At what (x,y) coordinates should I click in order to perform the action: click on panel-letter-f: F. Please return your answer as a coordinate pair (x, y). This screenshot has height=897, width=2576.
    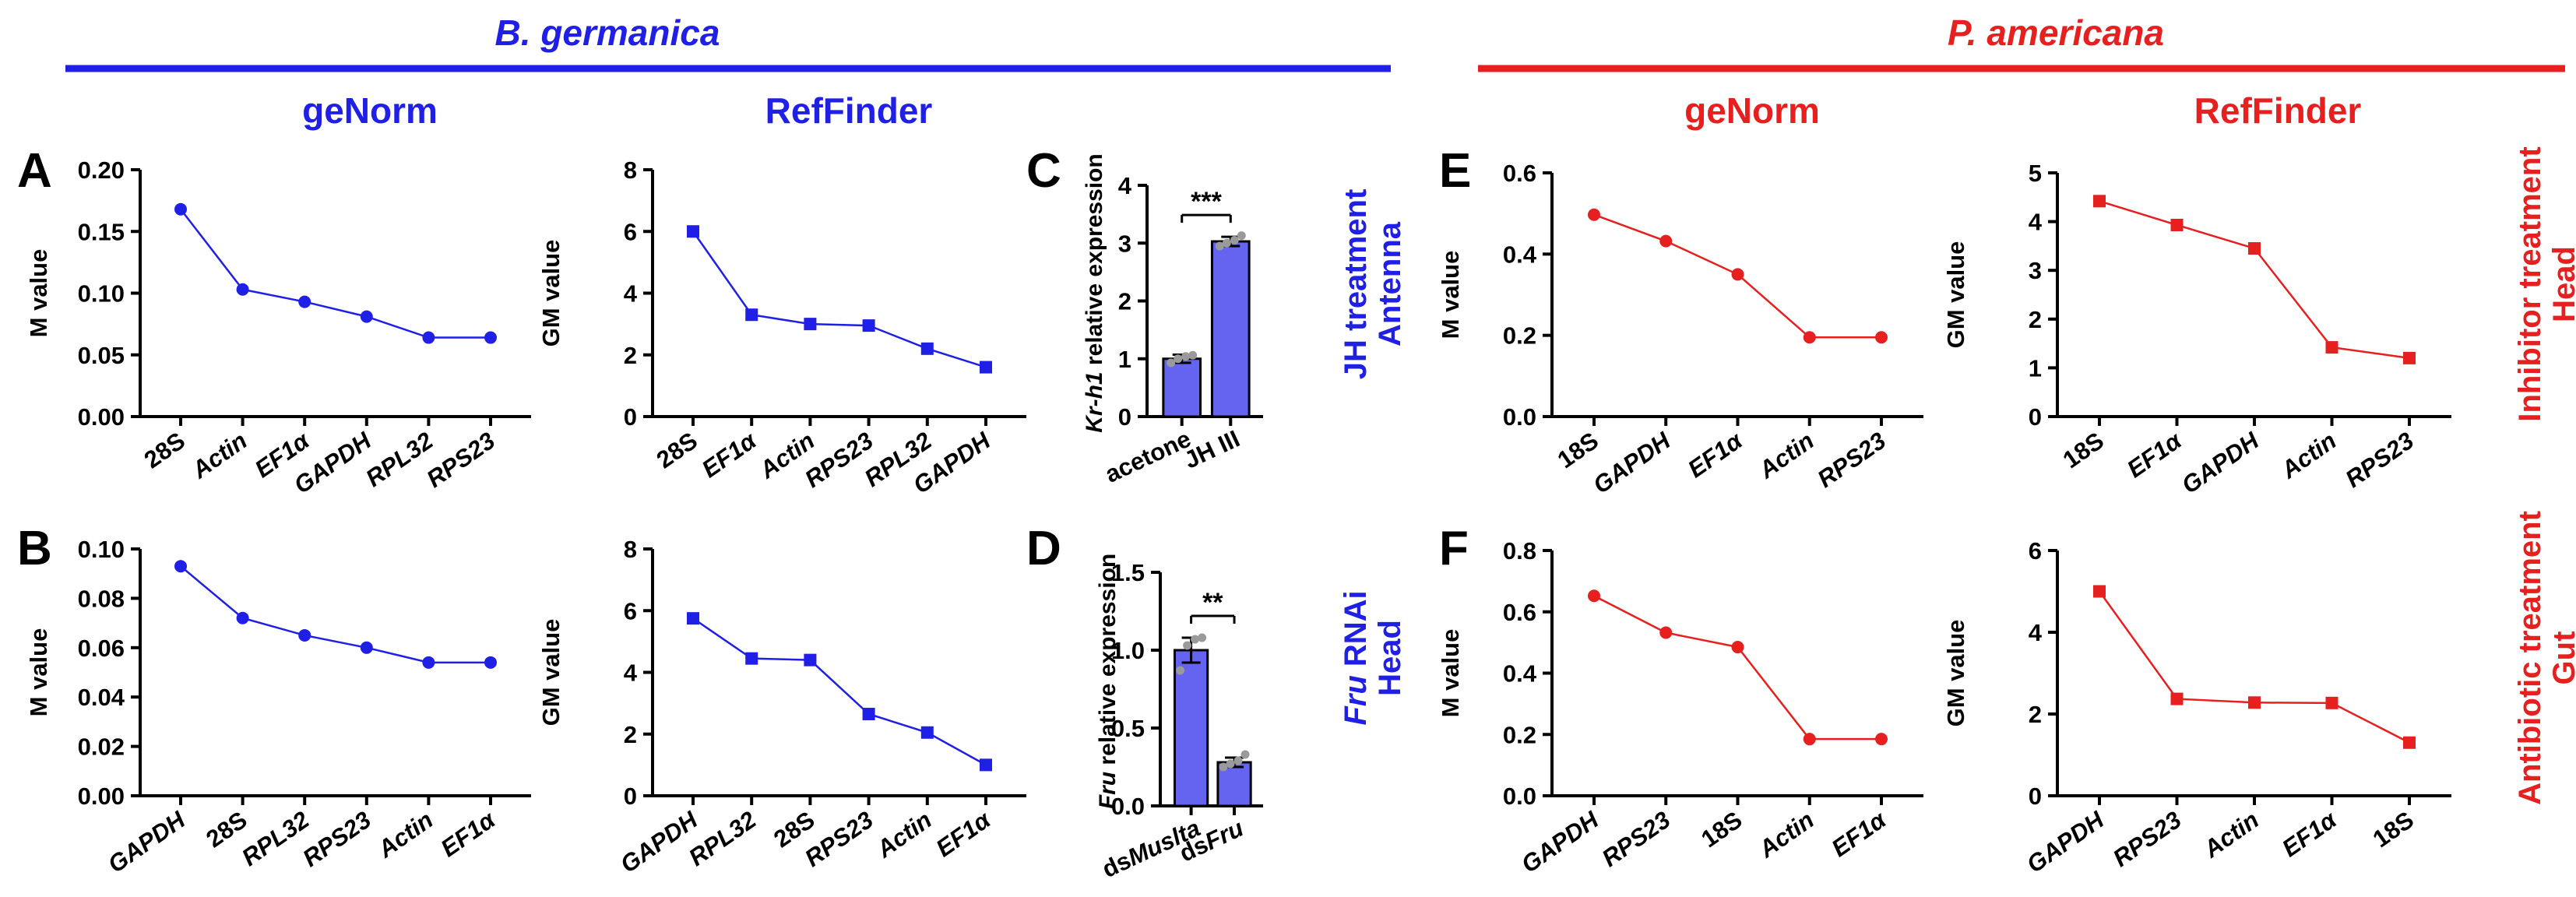
    Looking at the image, I should click on (1454, 548).